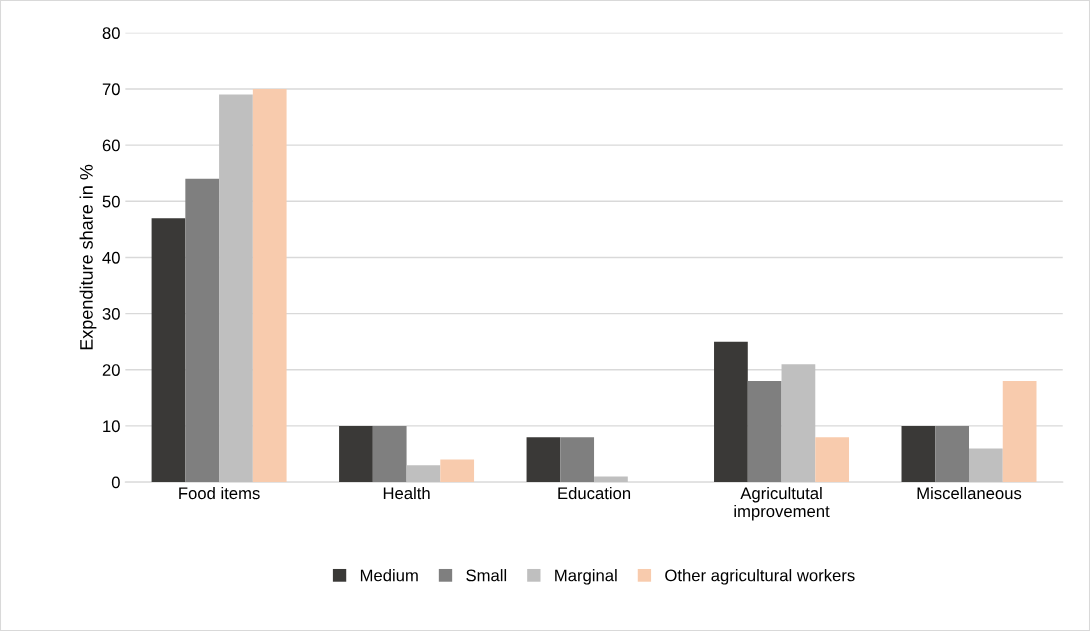 Image resolution: width=1090 pixels, height=631 pixels. I want to click on legend-label: Other agricultural workers, so click(760, 577).